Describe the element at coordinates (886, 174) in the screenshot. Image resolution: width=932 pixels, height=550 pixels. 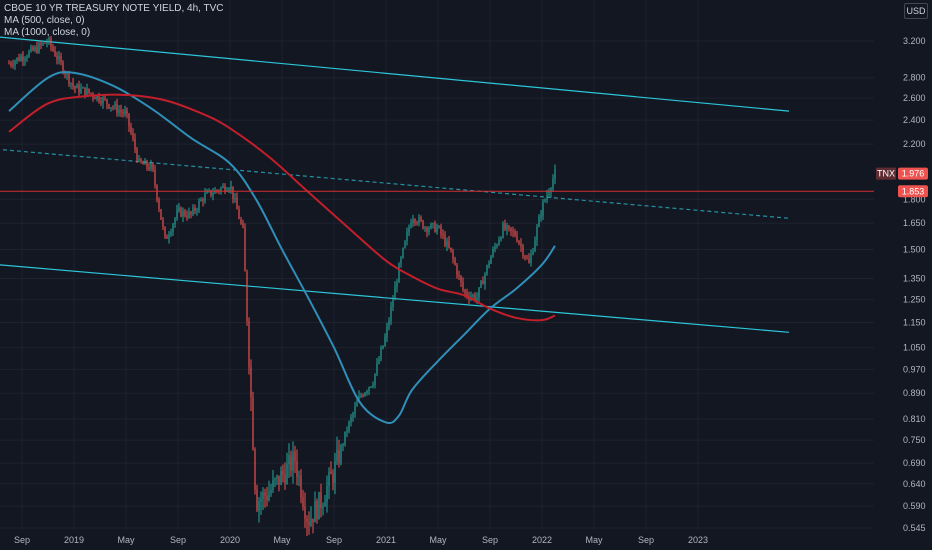
I see `tnx-symbol-label: TNX` at that location.